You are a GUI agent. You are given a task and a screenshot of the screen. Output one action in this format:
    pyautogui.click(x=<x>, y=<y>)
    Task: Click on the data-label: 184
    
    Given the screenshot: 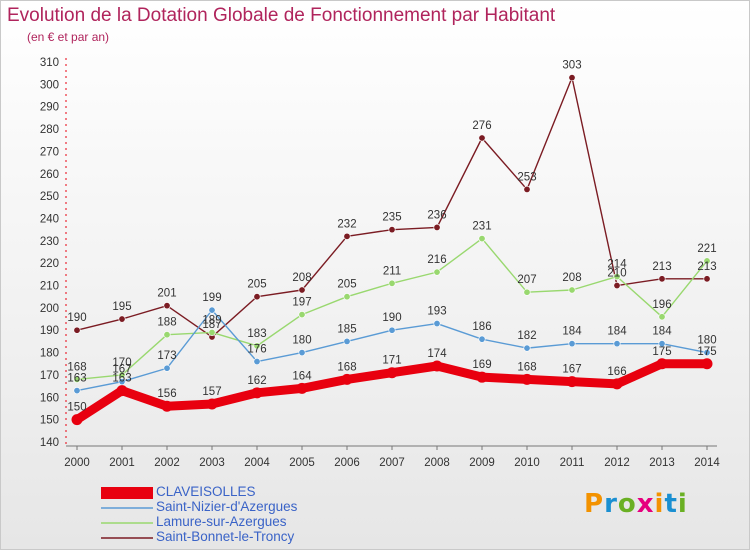 What is the action you would take?
    pyautogui.click(x=617, y=332)
    